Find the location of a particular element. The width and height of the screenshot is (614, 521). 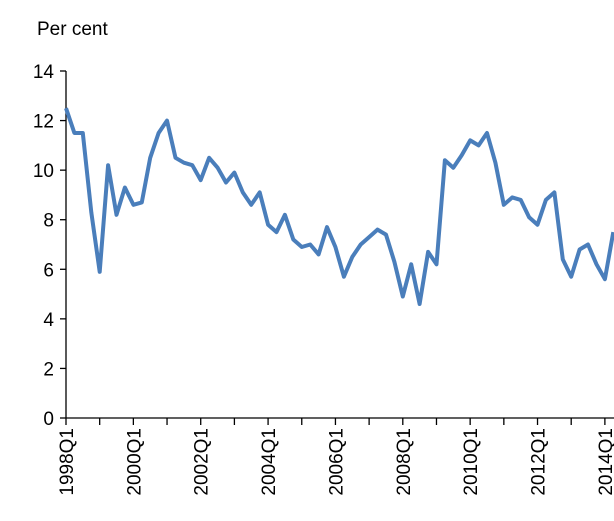

x-tick-label: 1998Q1 is located at coordinates (67, 462).